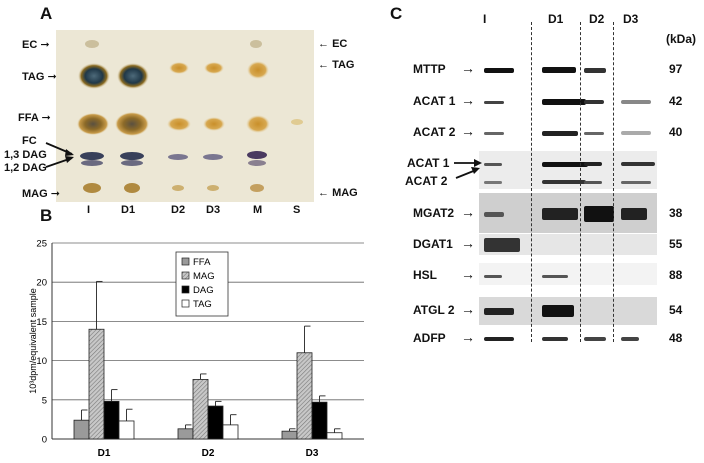 The width and height of the screenshot is (704, 463). I want to click on y-tick-label: 5, so click(44, 400).